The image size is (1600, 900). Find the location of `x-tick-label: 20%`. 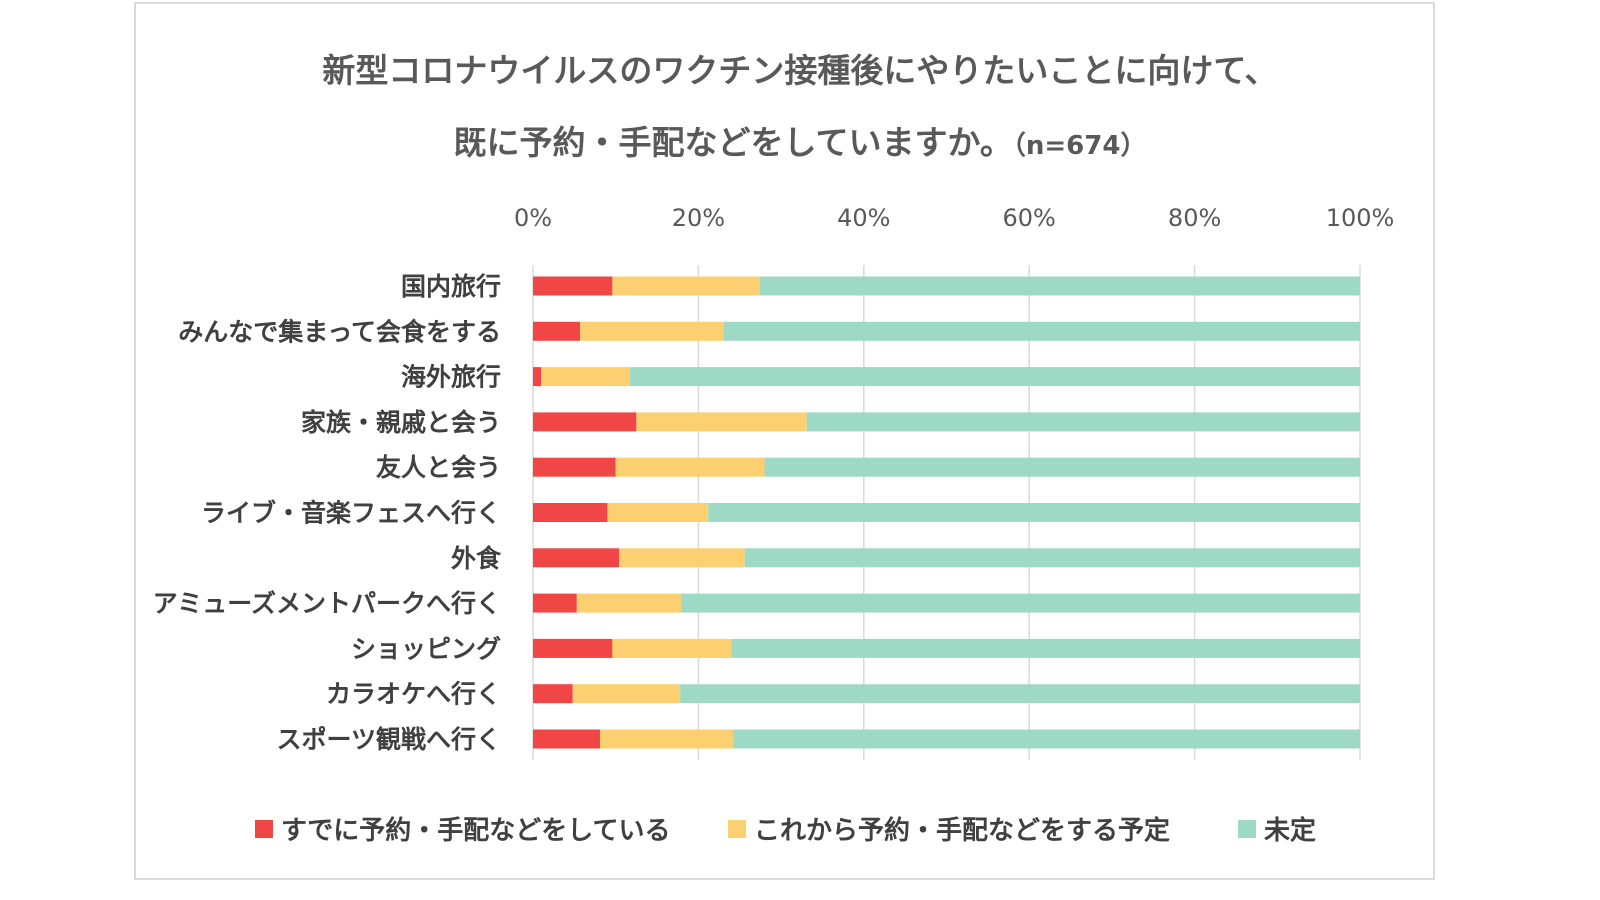

x-tick-label: 20% is located at coordinates (698, 218).